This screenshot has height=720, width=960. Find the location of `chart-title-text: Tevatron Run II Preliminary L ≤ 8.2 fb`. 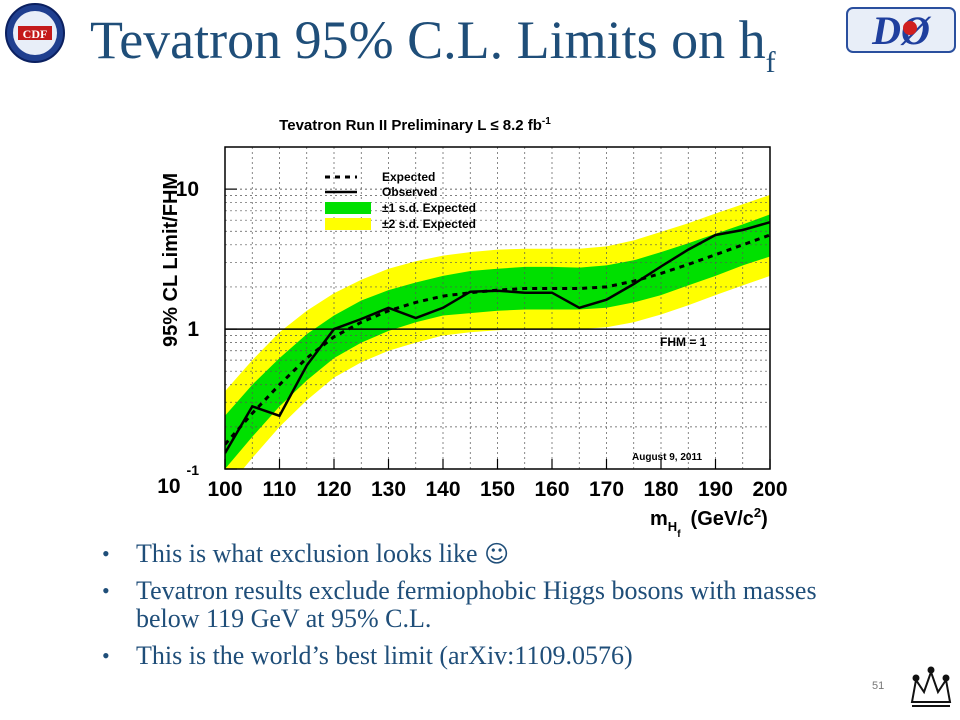

chart-title-text: Tevatron Run II Preliminary L ≤ 8.2 fb is located at coordinates (410, 125).